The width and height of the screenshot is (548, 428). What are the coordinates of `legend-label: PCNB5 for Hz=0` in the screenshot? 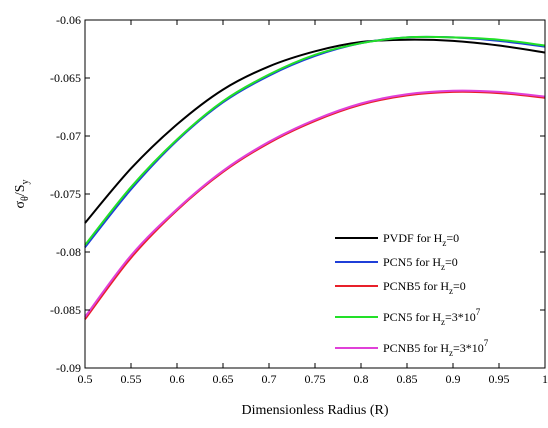 It's located at (424, 287).